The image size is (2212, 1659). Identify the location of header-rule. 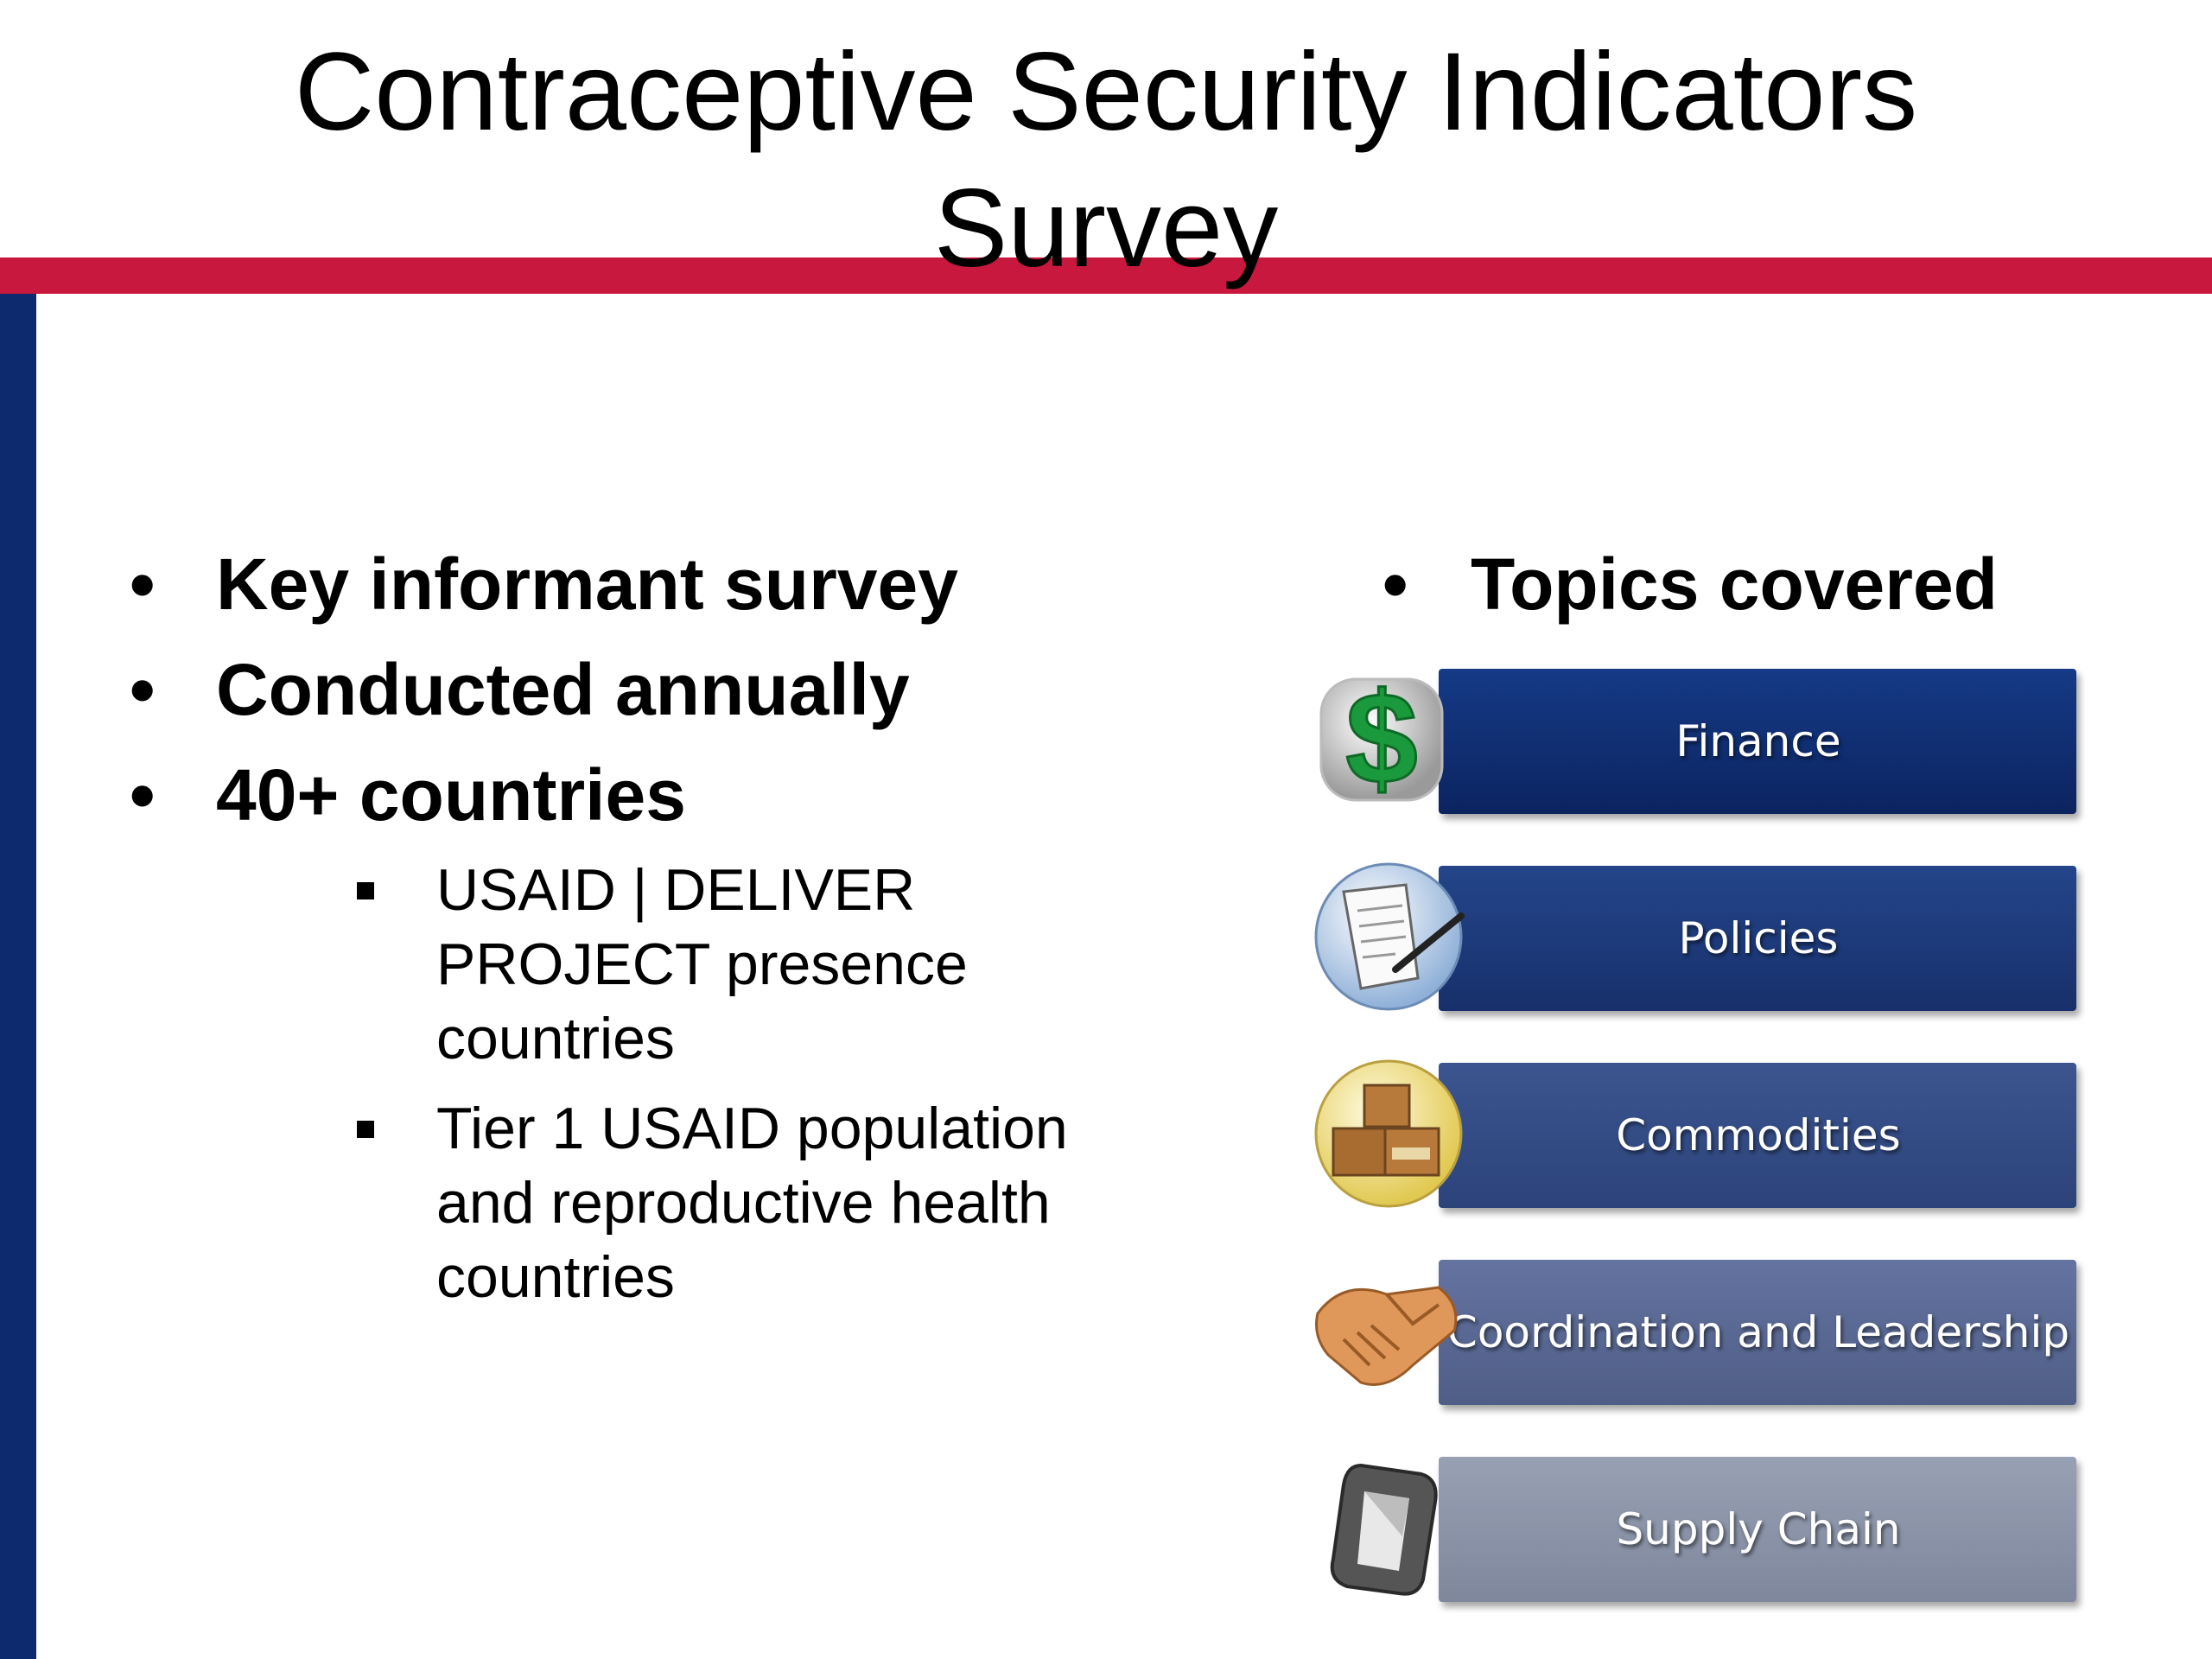
(1106, 275).